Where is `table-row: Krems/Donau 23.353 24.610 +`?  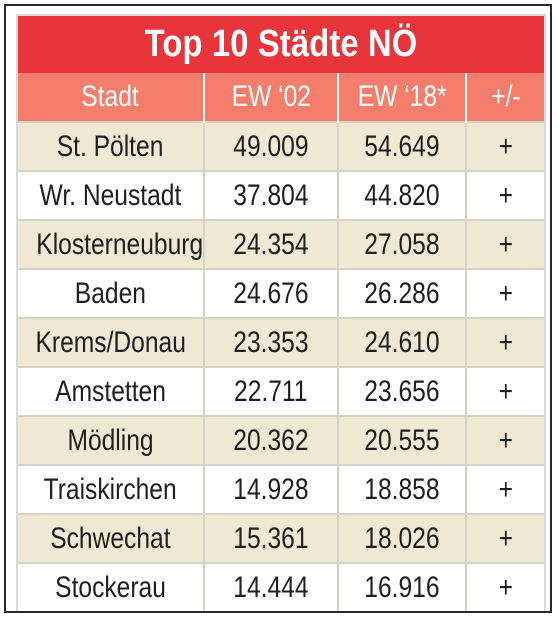 table-row: Krems/Donau 23.353 24.610 + is located at coordinates (281, 342).